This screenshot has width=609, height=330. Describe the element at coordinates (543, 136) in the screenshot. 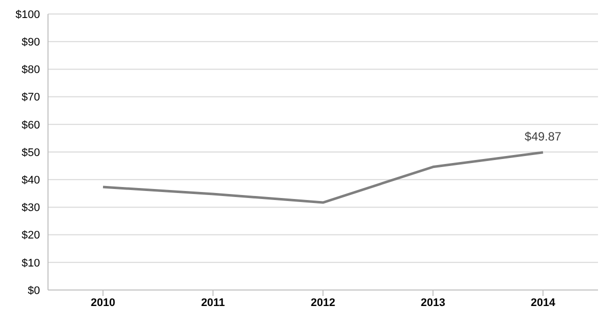

I see `data-label: $49.87` at that location.